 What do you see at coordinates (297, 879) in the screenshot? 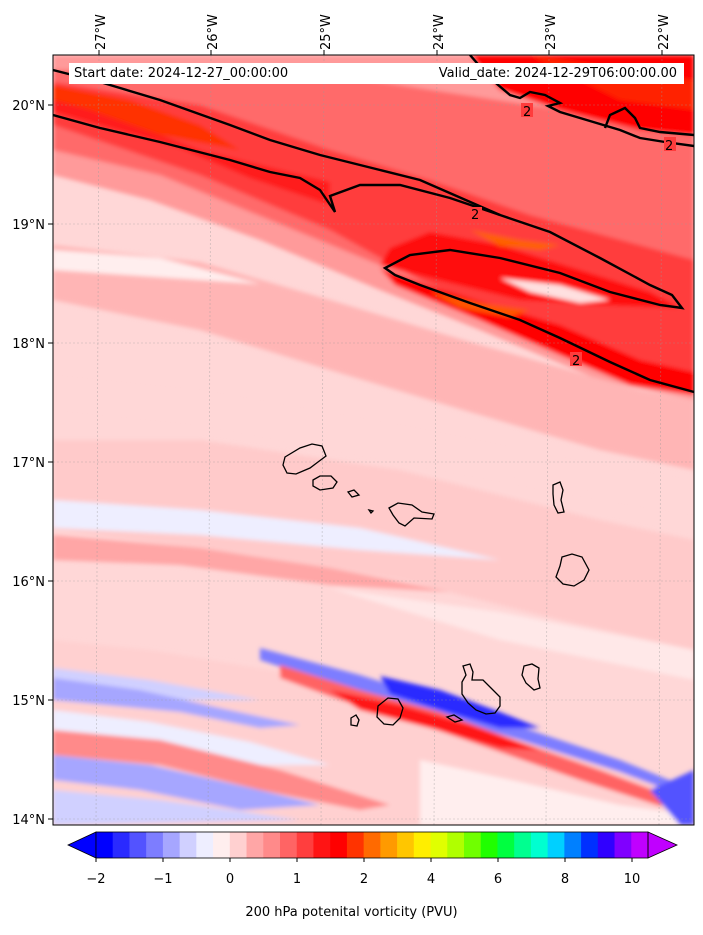
I see `colorbar-tick-label: 1` at bounding box center [297, 879].